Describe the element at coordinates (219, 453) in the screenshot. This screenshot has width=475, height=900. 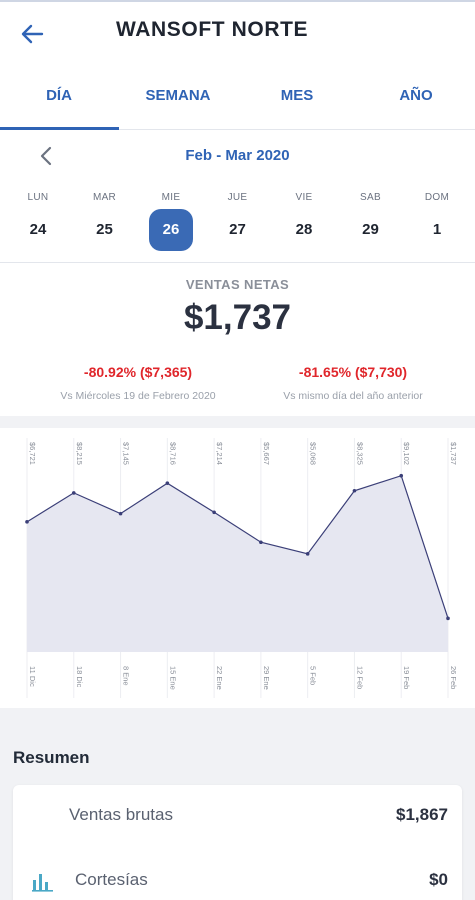
I see `chart-value-label: $7,214` at that location.